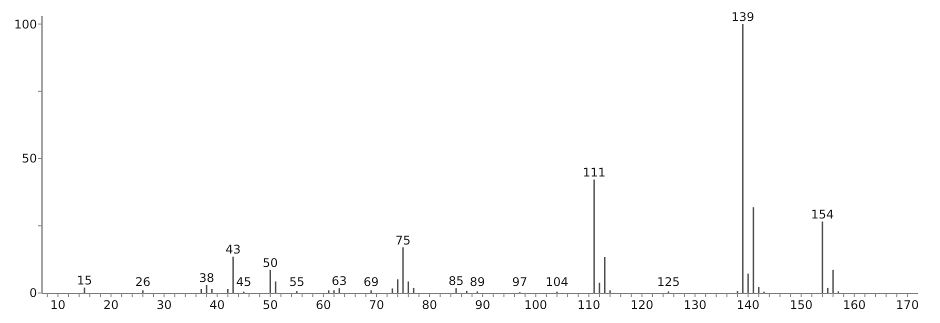  What do you see at coordinates (668, 282) in the screenshot?
I see `annotation: 125` at bounding box center [668, 282].